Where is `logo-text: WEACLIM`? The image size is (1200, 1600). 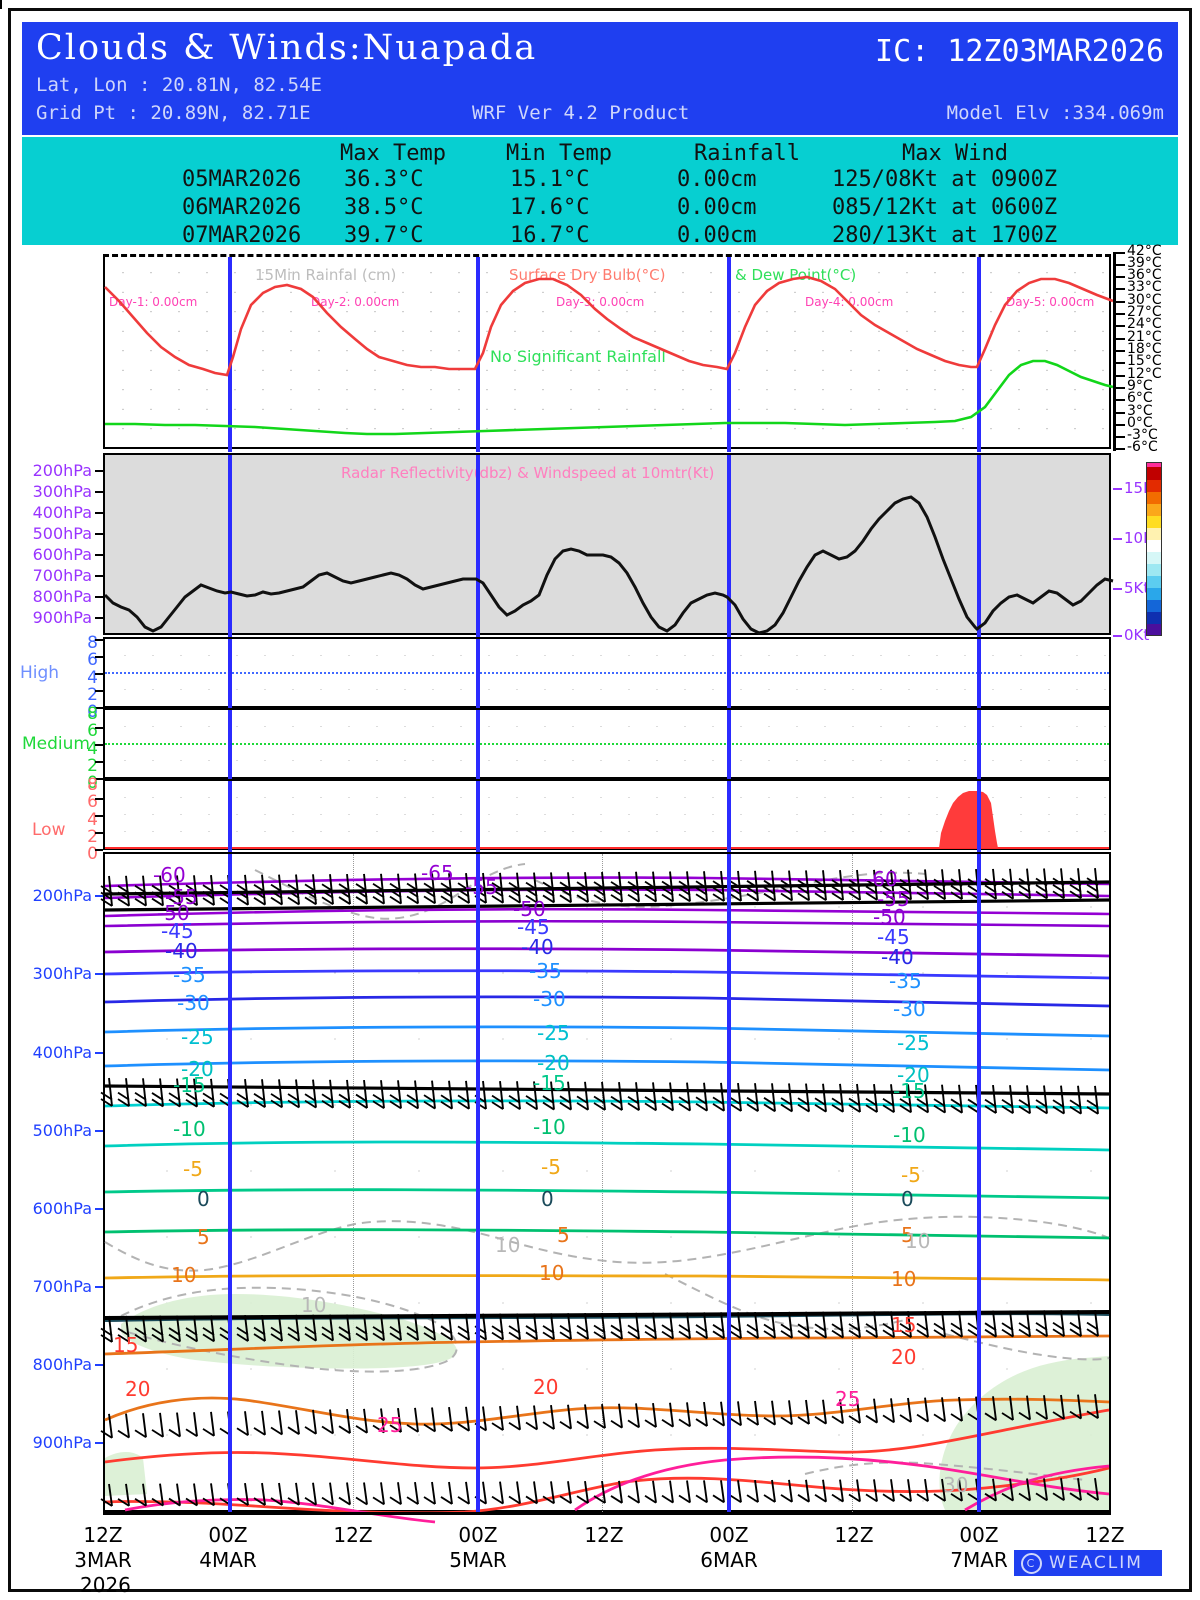
logo-text: WEACLIM is located at coordinates (1096, 1563).